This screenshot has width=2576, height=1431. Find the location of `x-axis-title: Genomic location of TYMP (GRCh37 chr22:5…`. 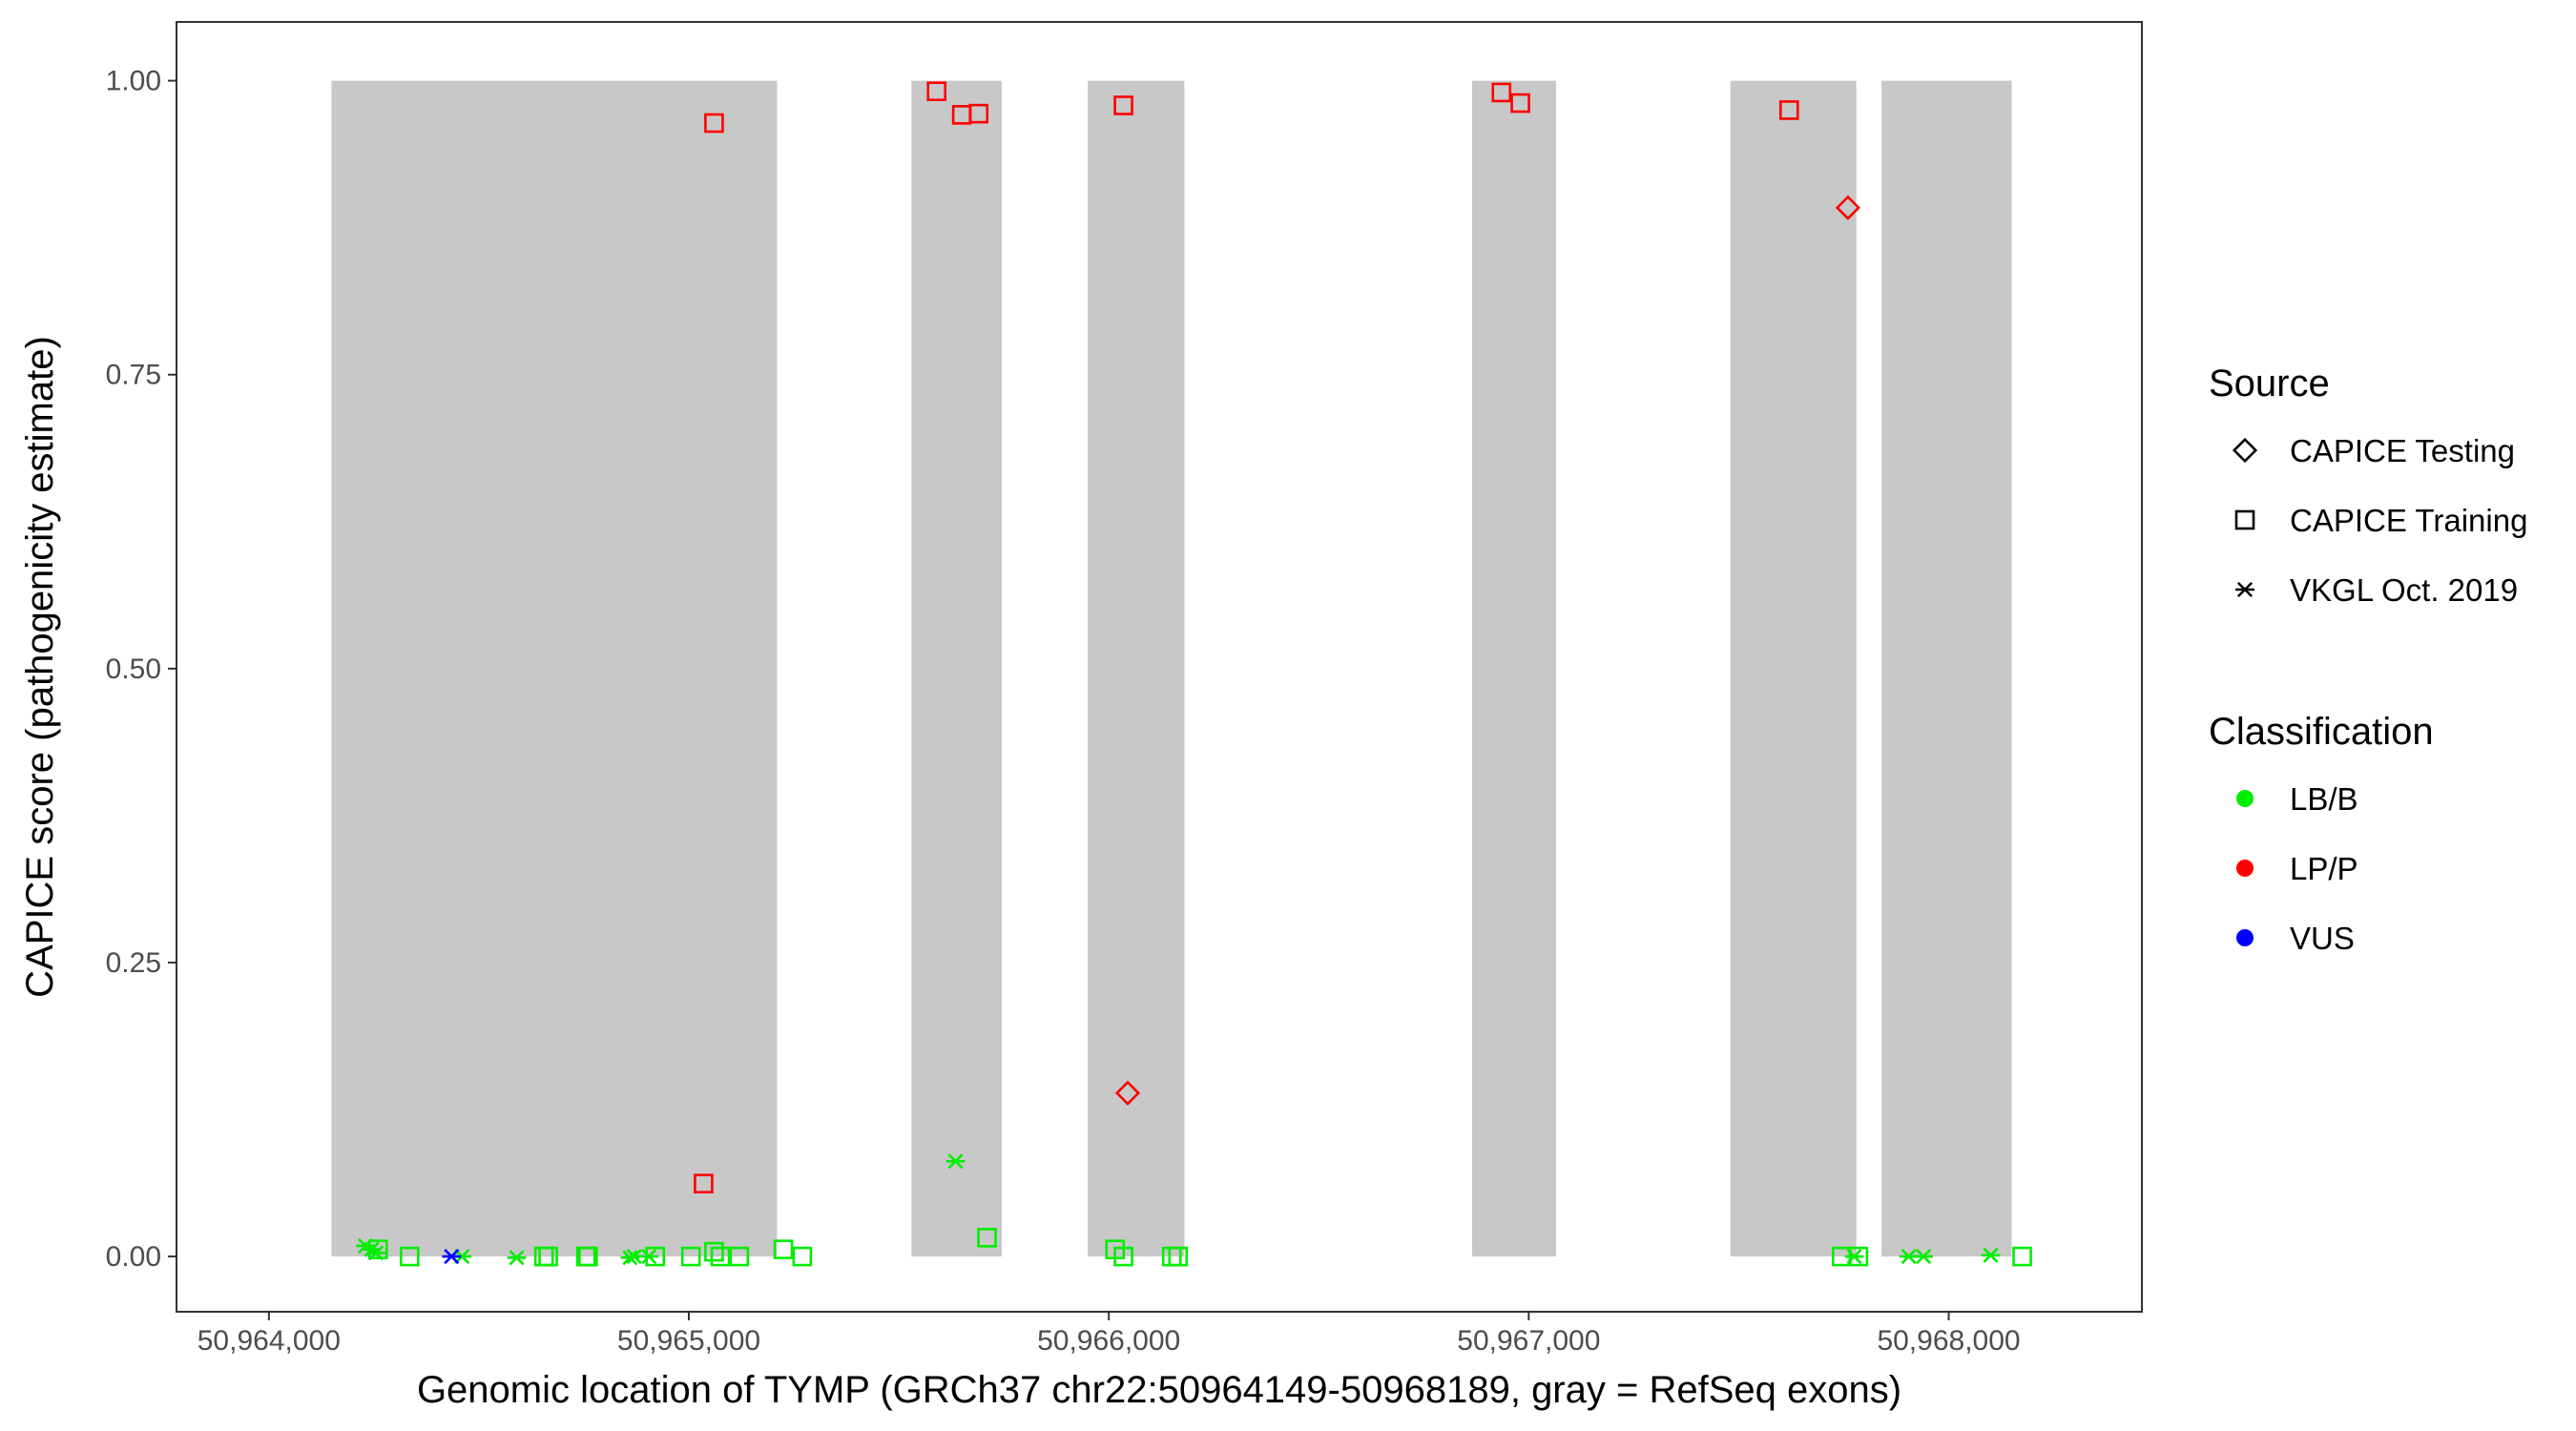

x-axis-title: Genomic location of TYMP (GRCh37 chr22:5… is located at coordinates (1159, 1390).